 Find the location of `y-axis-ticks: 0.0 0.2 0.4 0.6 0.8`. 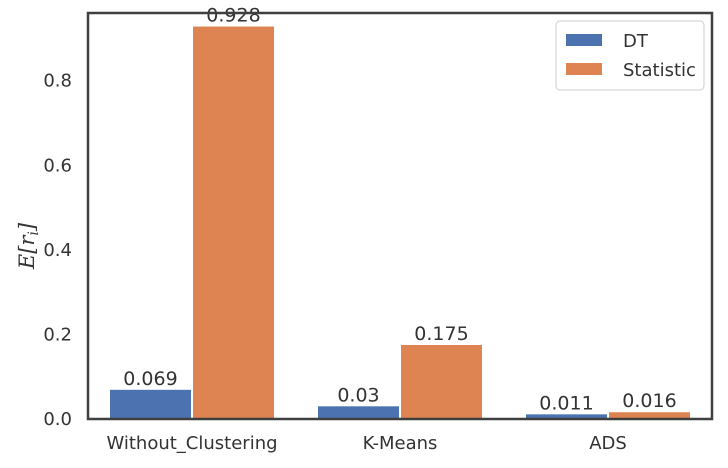

y-axis-ticks: 0.0 0.2 0.4 0.6 0.8 is located at coordinates (57, 250).